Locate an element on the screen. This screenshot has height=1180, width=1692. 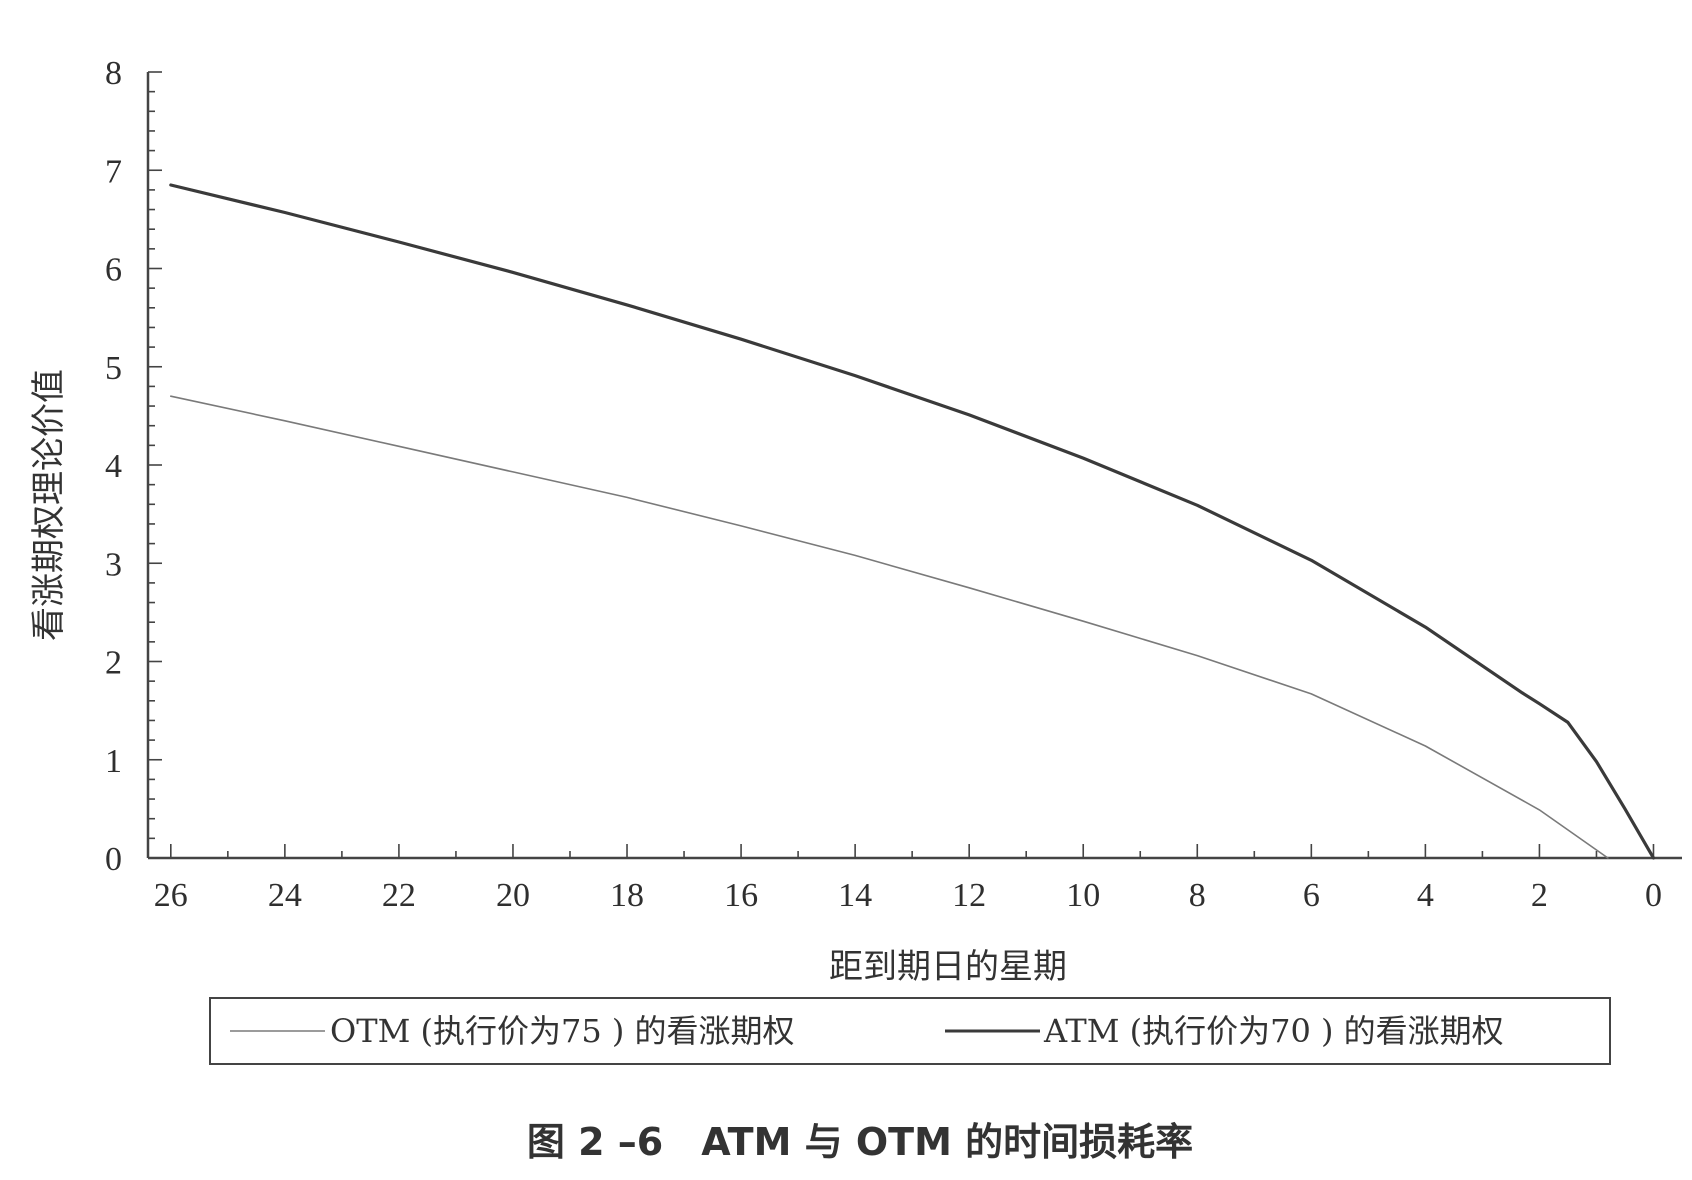
y-tick-label: 2 is located at coordinates (113, 663).